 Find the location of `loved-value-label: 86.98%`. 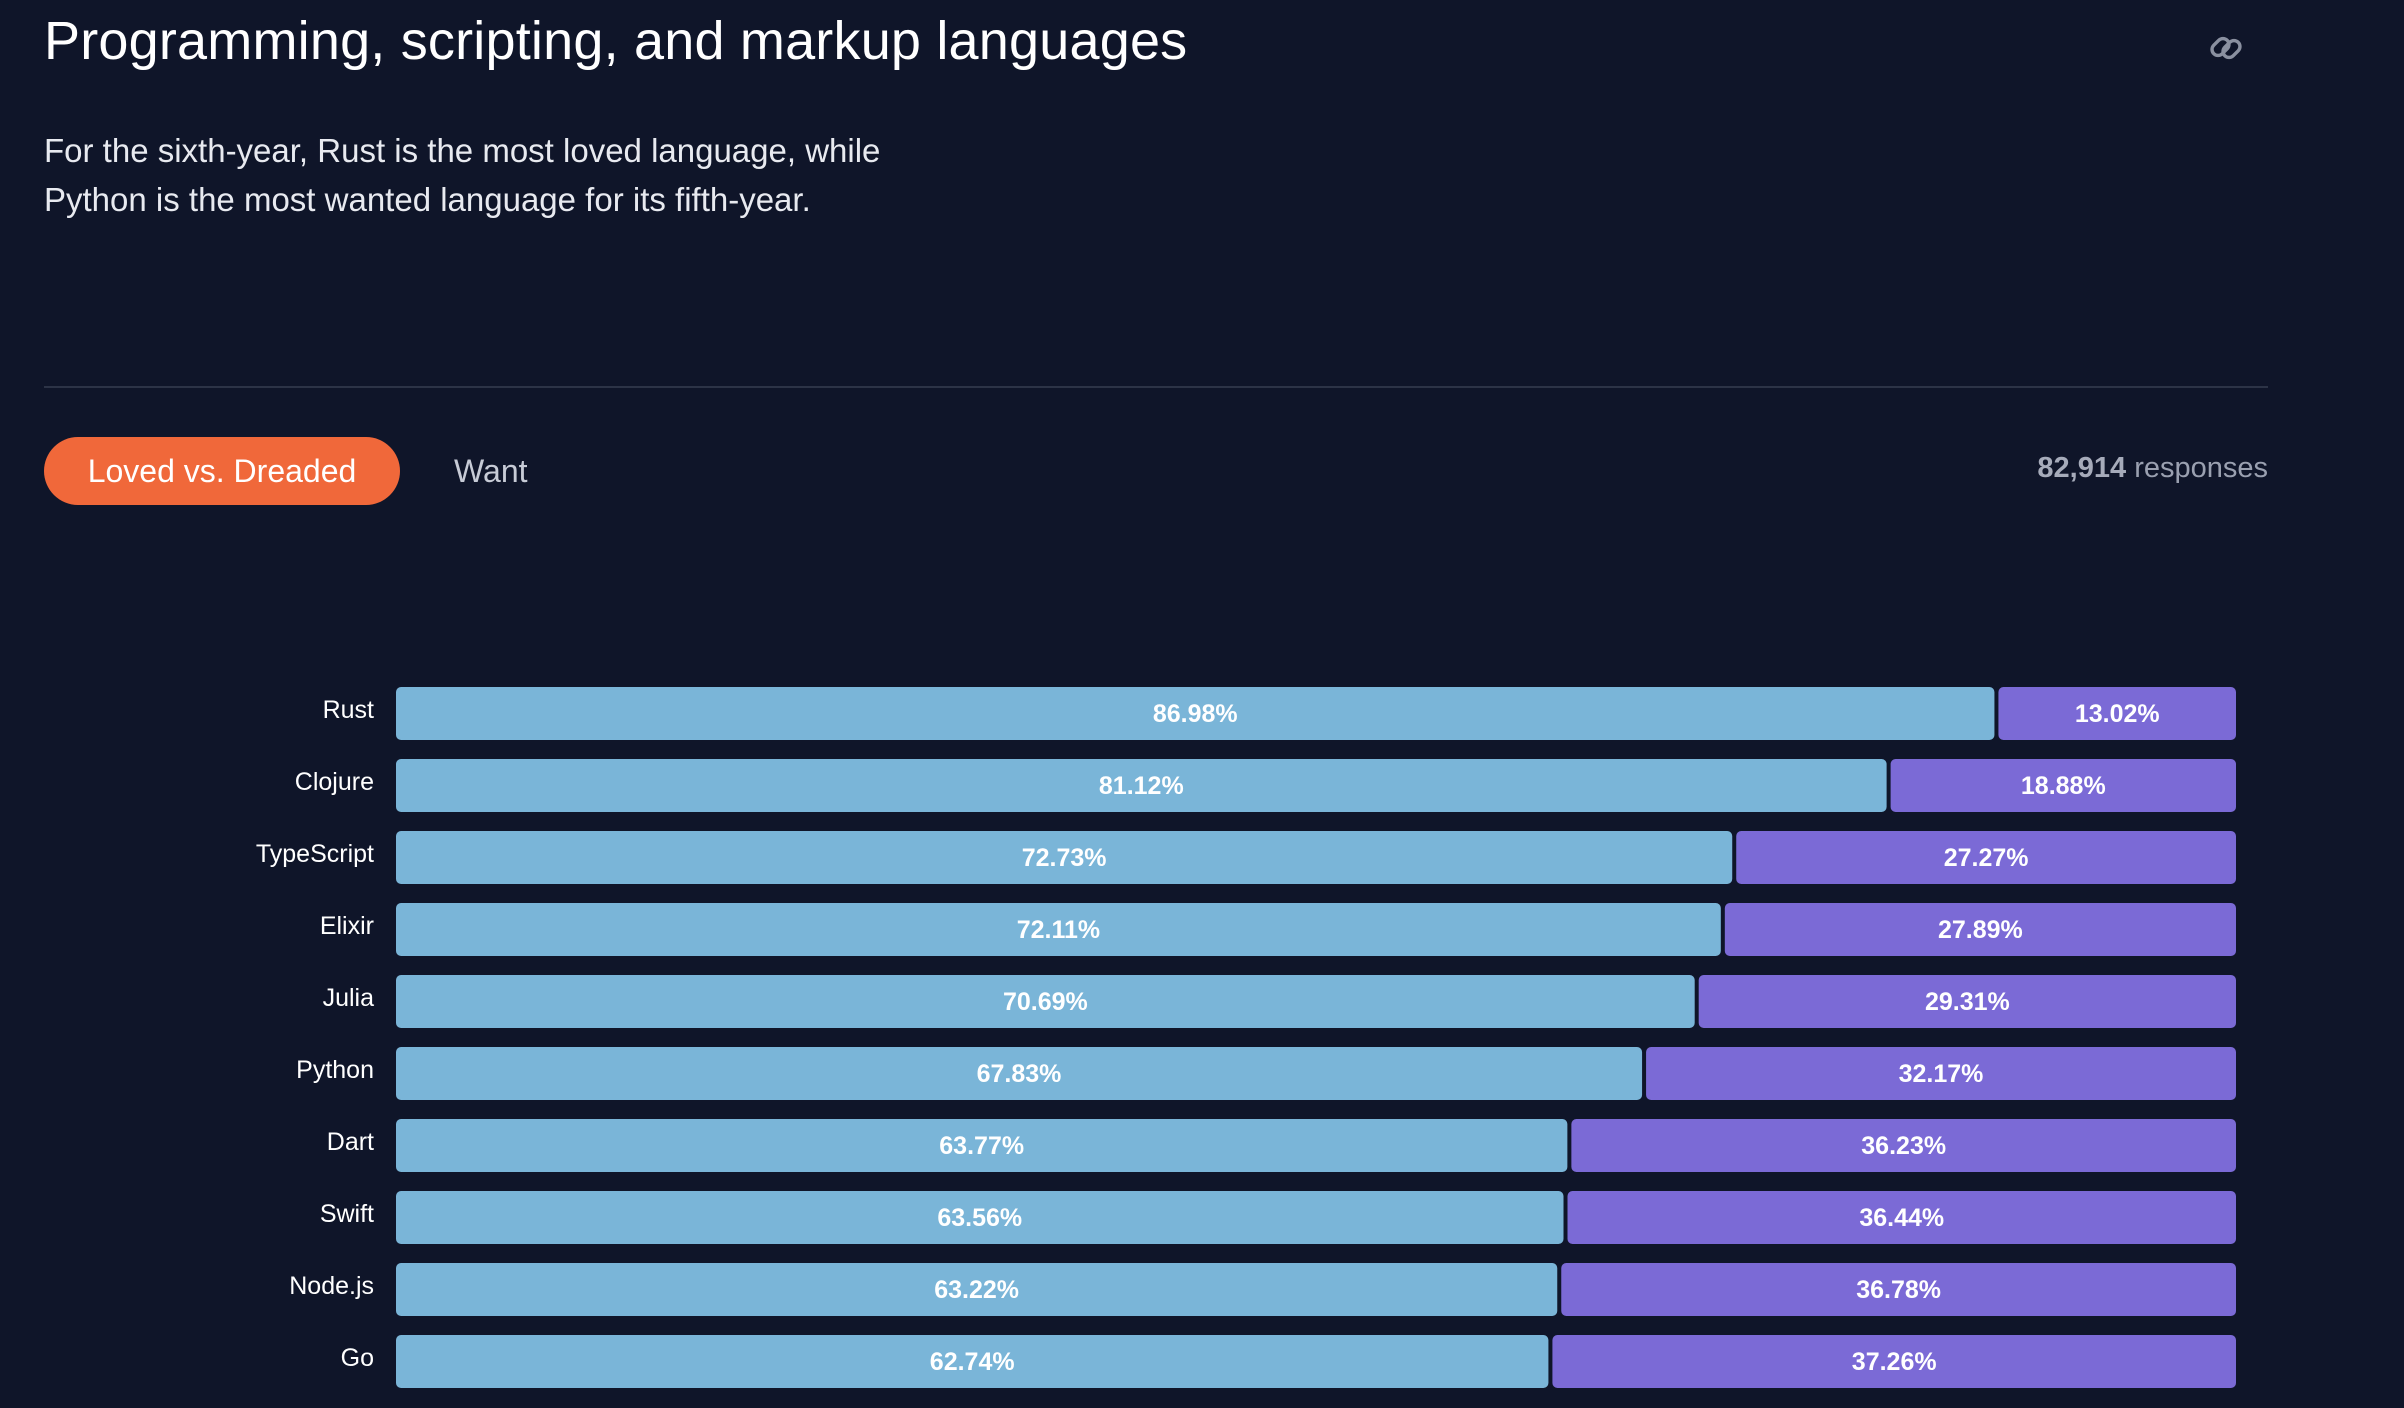

loved-value-label: 86.98% is located at coordinates (1195, 714).